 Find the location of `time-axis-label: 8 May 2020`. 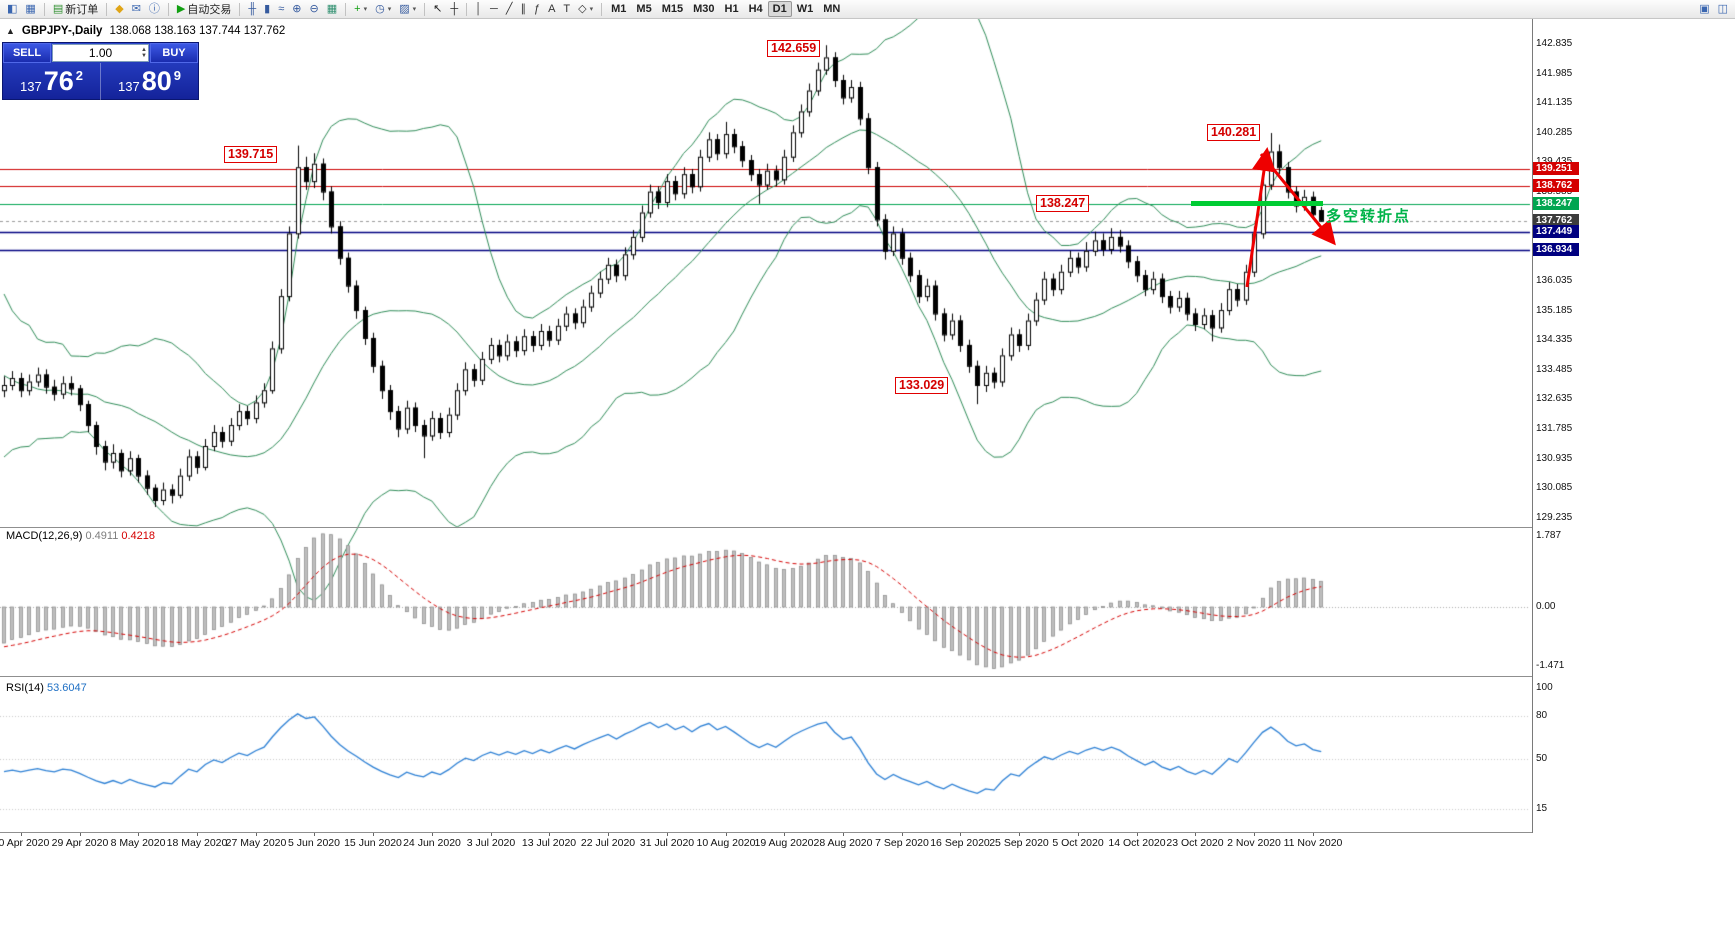

time-axis-label: 8 May 2020 is located at coordinates (138, 843).